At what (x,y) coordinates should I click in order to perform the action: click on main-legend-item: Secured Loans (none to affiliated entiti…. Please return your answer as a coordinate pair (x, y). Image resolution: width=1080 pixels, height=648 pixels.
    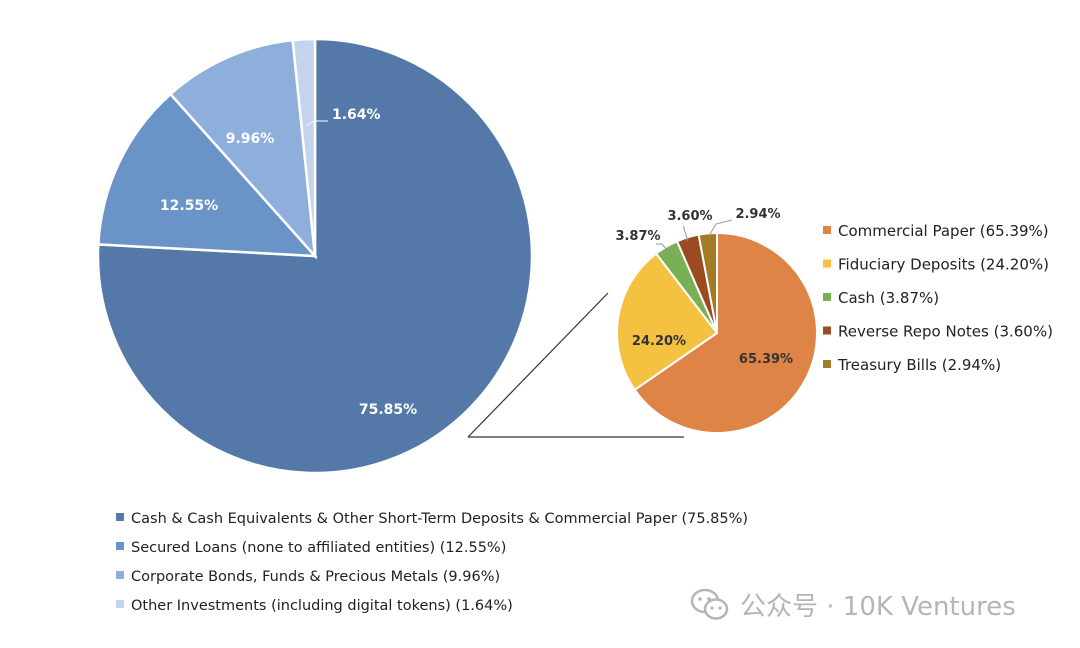
    Looking at the image, I should click on (311, 548).